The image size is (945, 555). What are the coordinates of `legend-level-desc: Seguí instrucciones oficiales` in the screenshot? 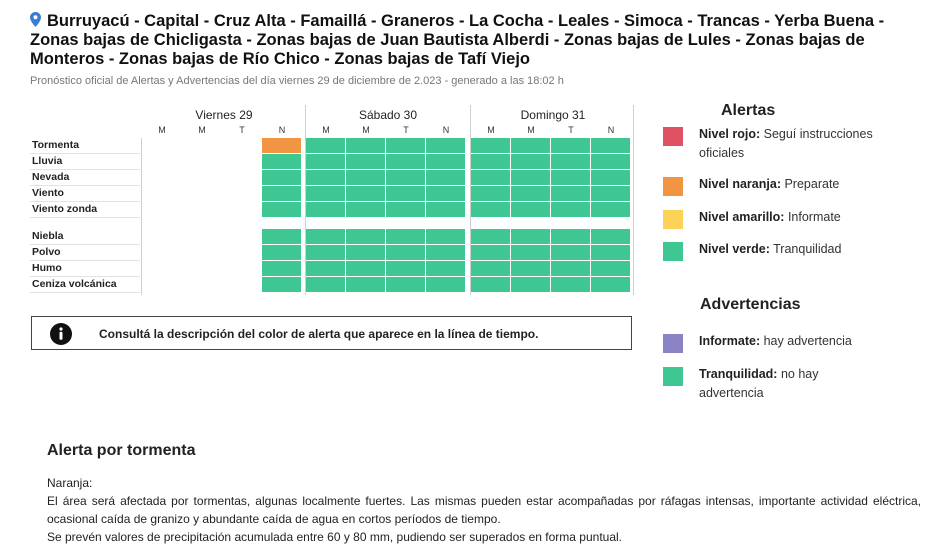 It's located at (786, 143).